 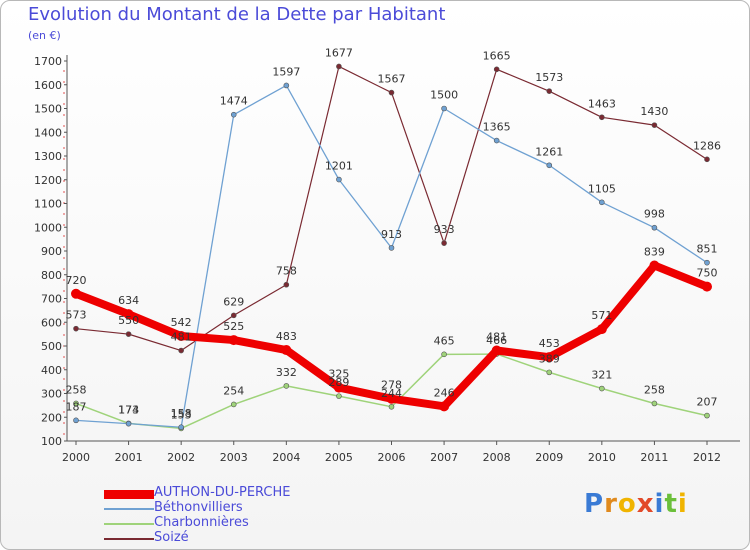 What do you see at coordinates (286, 71) in the screenshot?
I see `data-label: 1597` at bounding box center [286, 71].